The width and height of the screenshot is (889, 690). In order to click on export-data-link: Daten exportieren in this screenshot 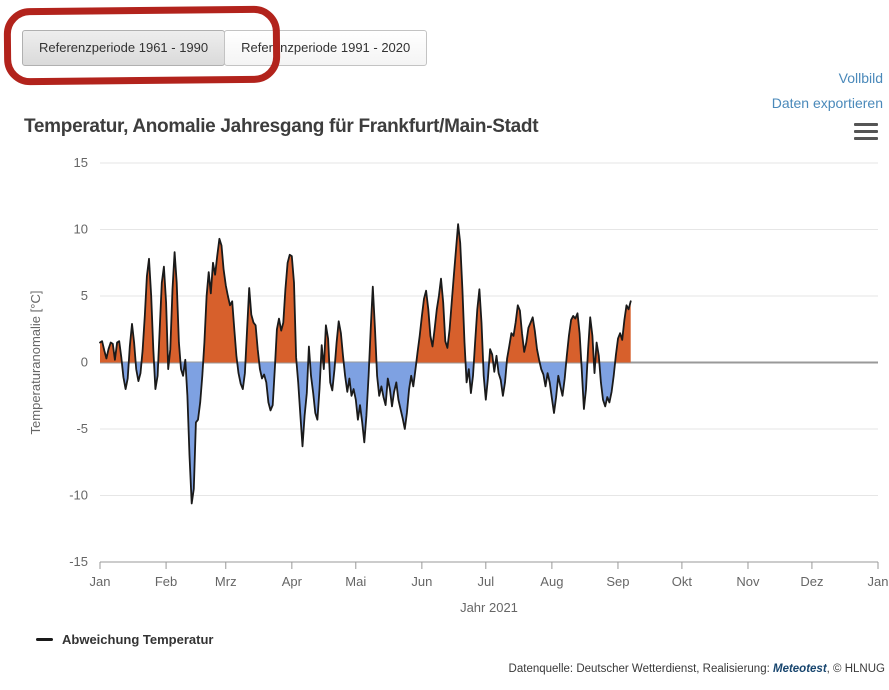, I will do `click(827, 103)`.